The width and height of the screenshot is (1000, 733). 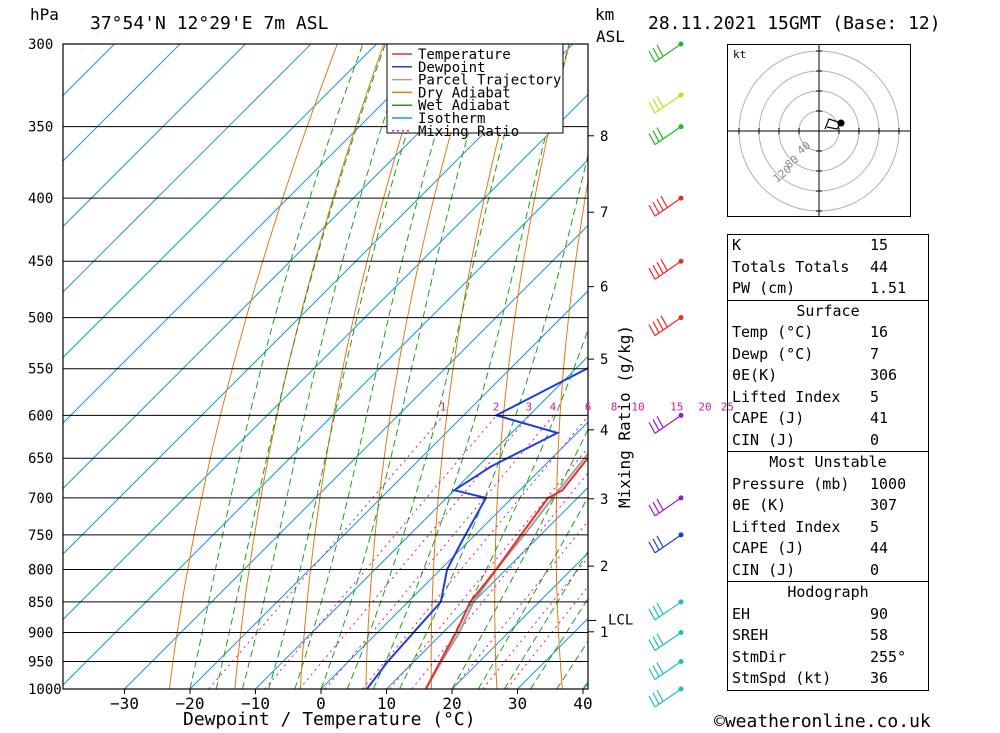 I want to click on legend-entry: Isotherm, so click(x=451, y=119).